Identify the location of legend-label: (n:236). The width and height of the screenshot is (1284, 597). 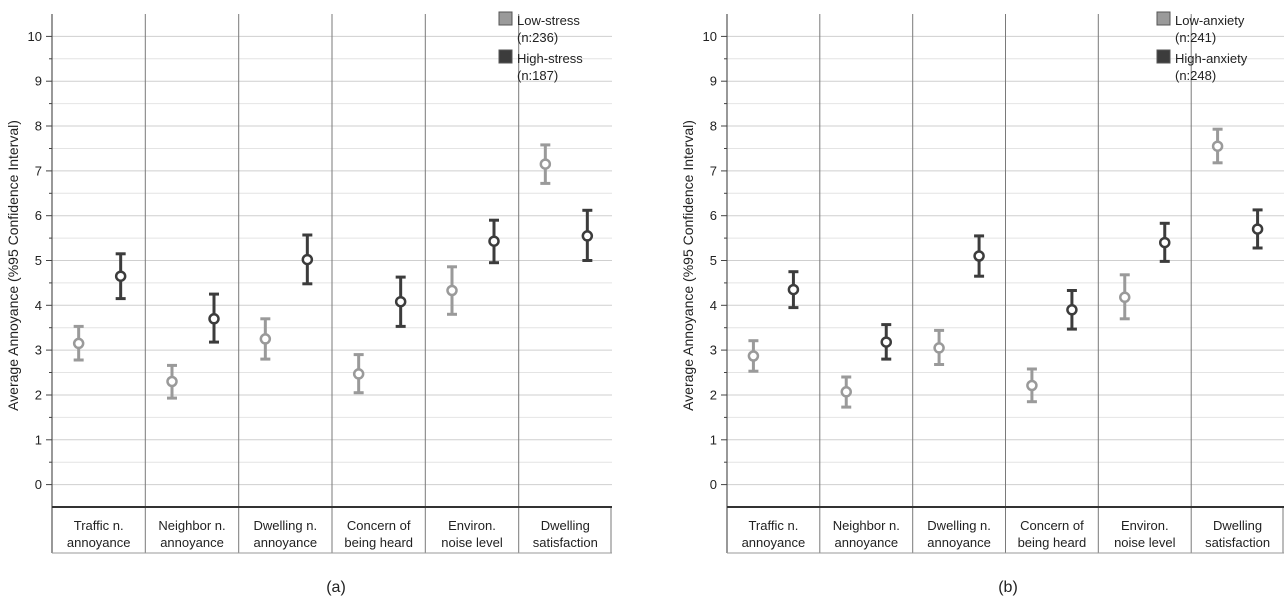
(537, 37).